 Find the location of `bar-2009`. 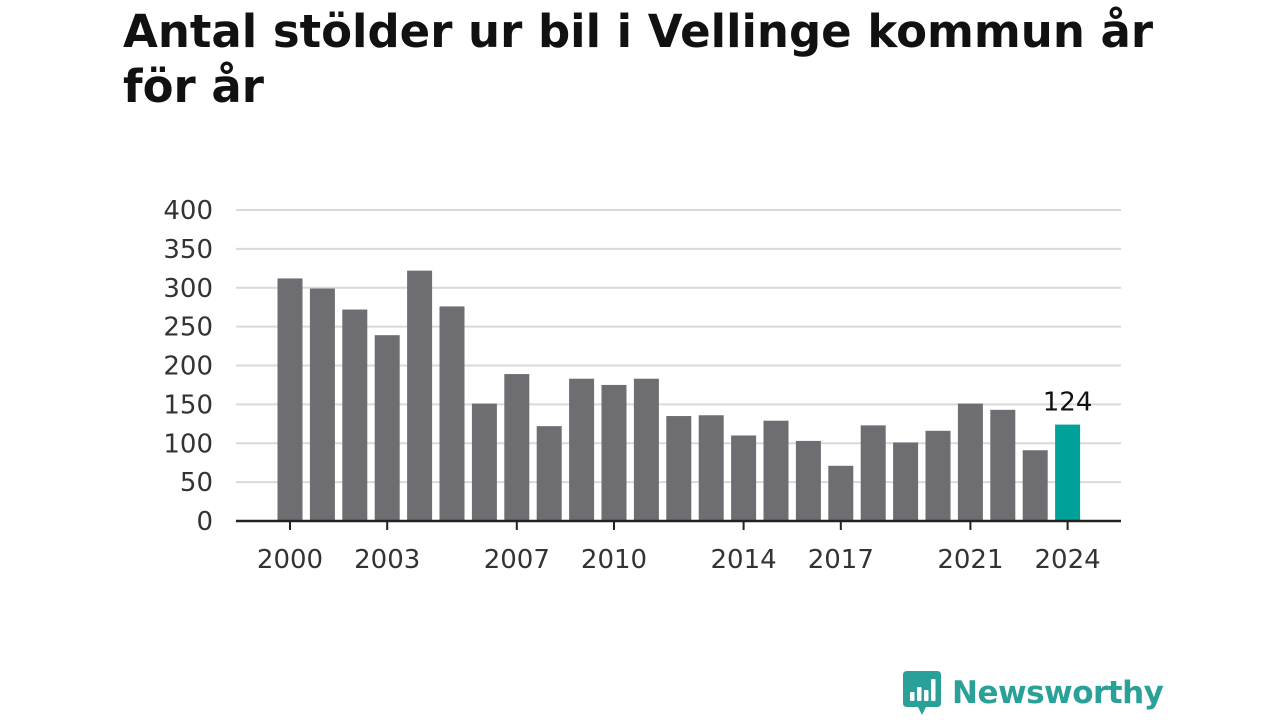

bar-2009 is located at coordinates (582, 449).